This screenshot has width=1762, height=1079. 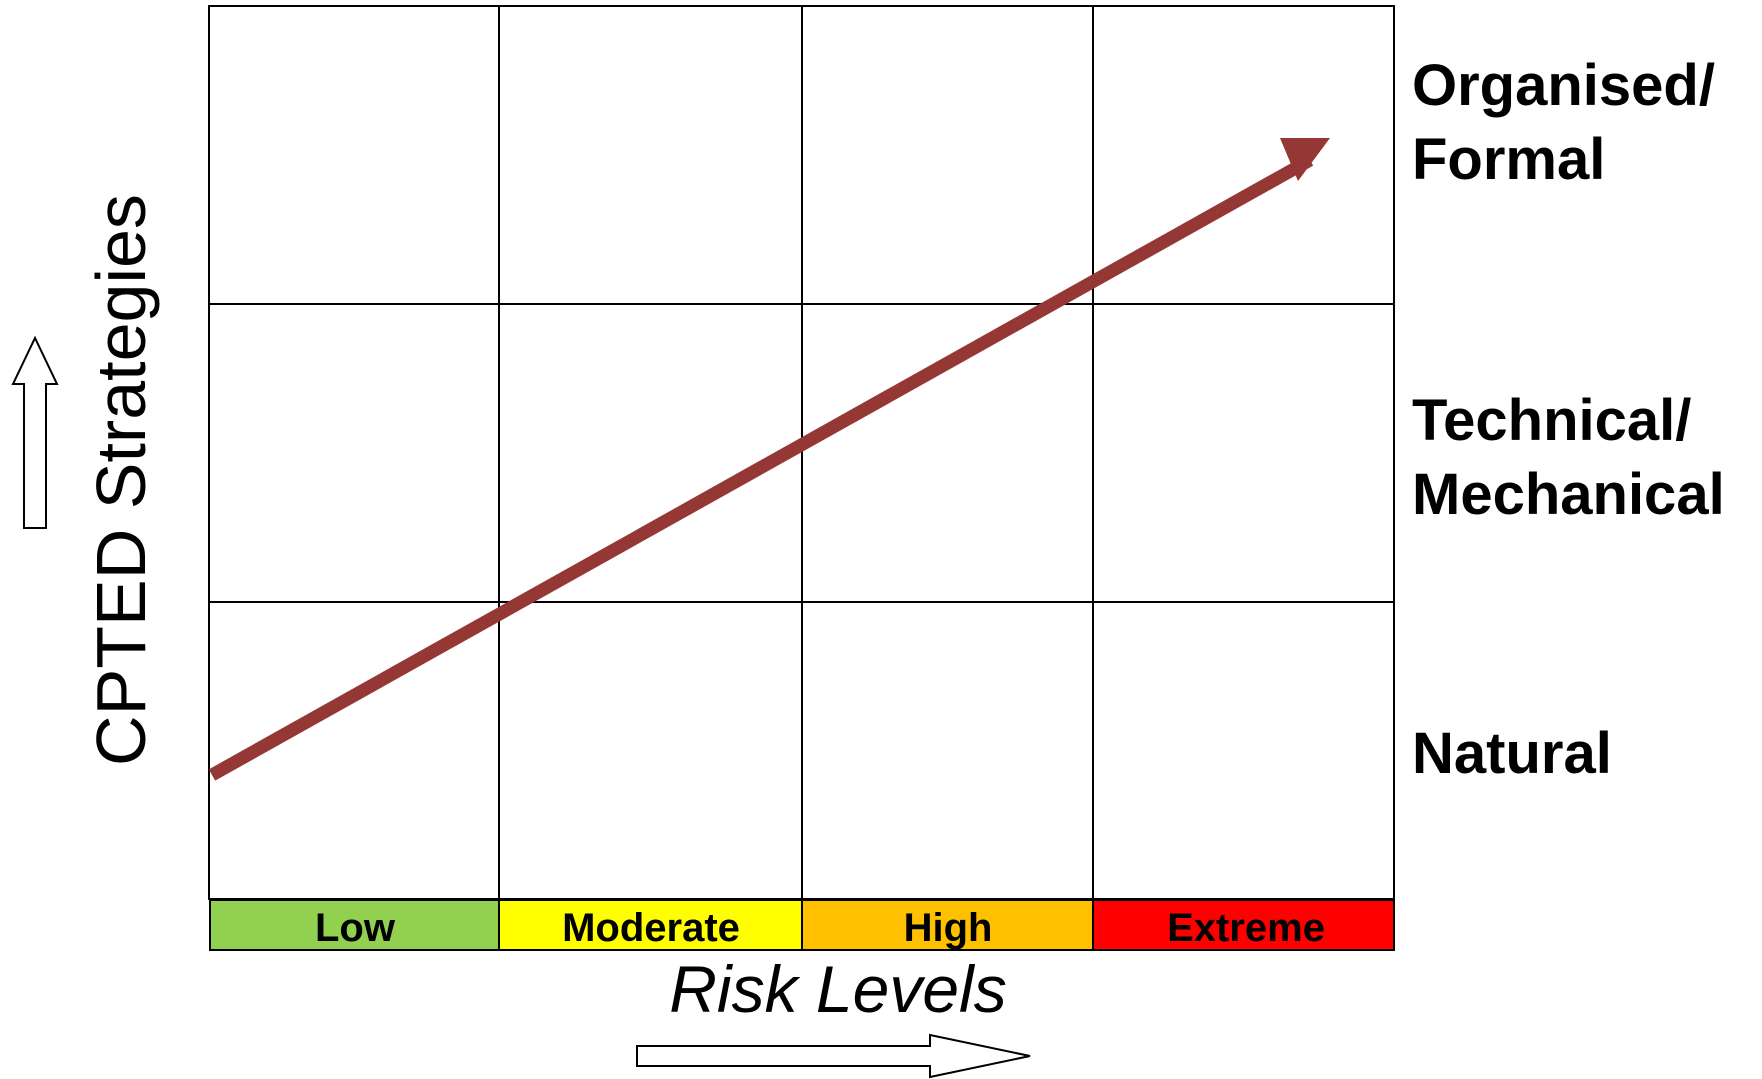 I want to click on risk-cell-low, so click(x=354, y=925).